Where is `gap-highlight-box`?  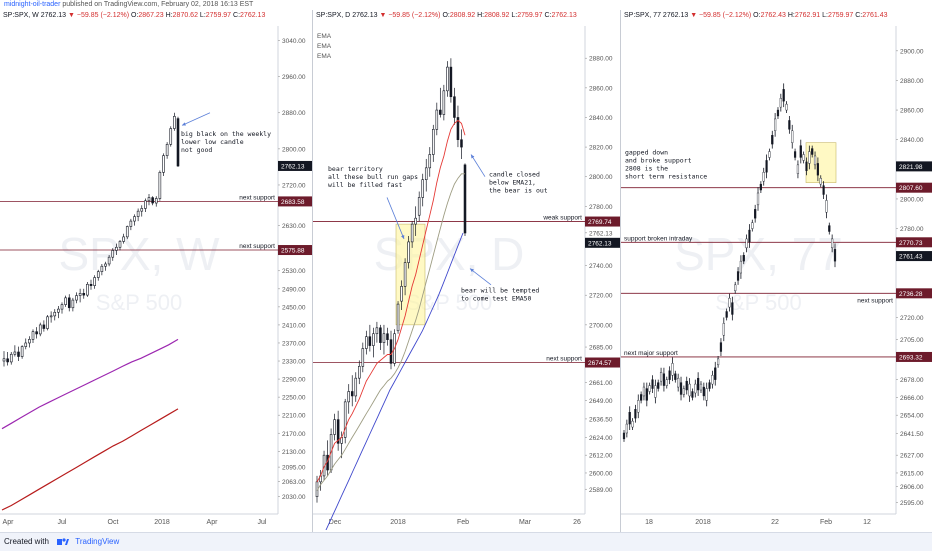 gap-highlight-box is located at coordinates (410, 274).